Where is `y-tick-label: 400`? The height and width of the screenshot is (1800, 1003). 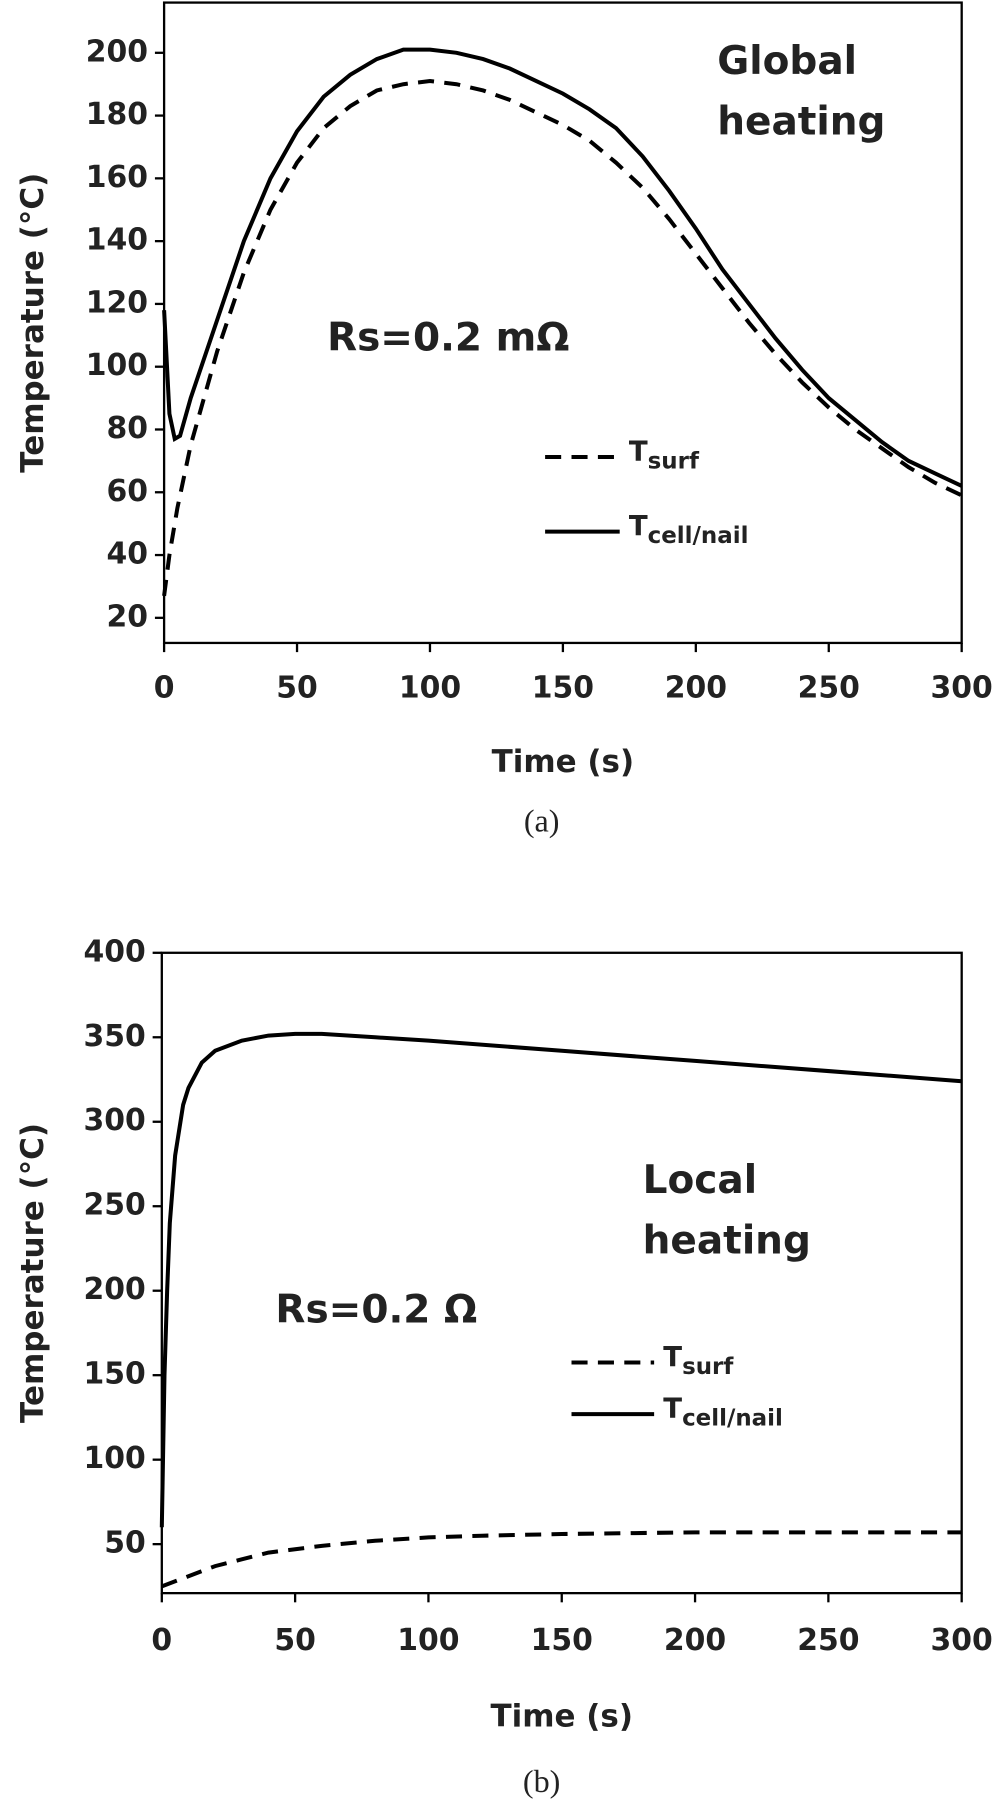
y-tick-label: 400 is located at coordinates (114, 951).